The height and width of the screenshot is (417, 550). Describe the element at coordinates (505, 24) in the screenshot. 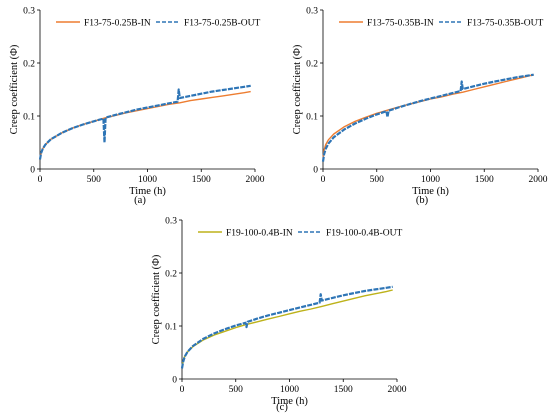

I see `legend-entry: F13-75-0.35B-OUT` at that location.